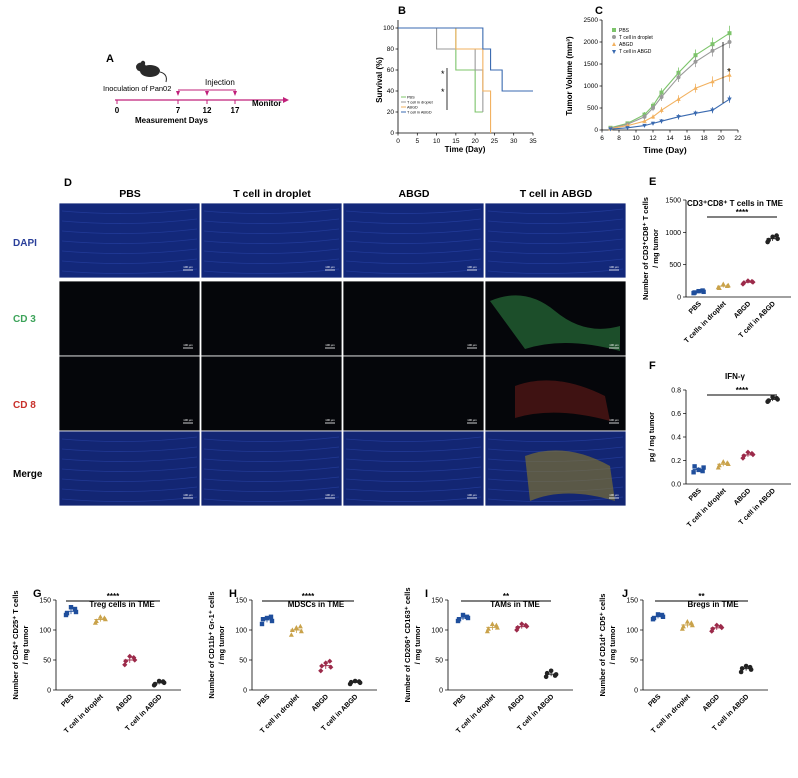 Image resolution: width=798 pixels, height=778 pixels. Describe the element at coordinates (28, 359) in the screenshot. I see `row-headers: DAPI CD 3 CD 8 Merge` at that location.